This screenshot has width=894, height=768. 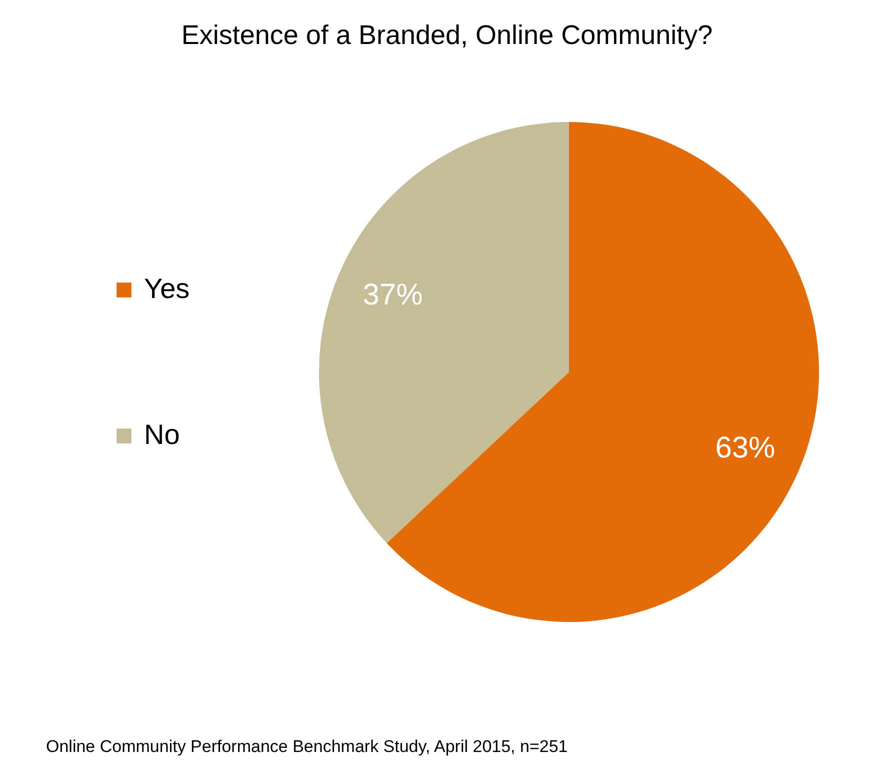 I want to click on chart-title: Existence of a Branded, Online Community?, so click(x=447, y=35).